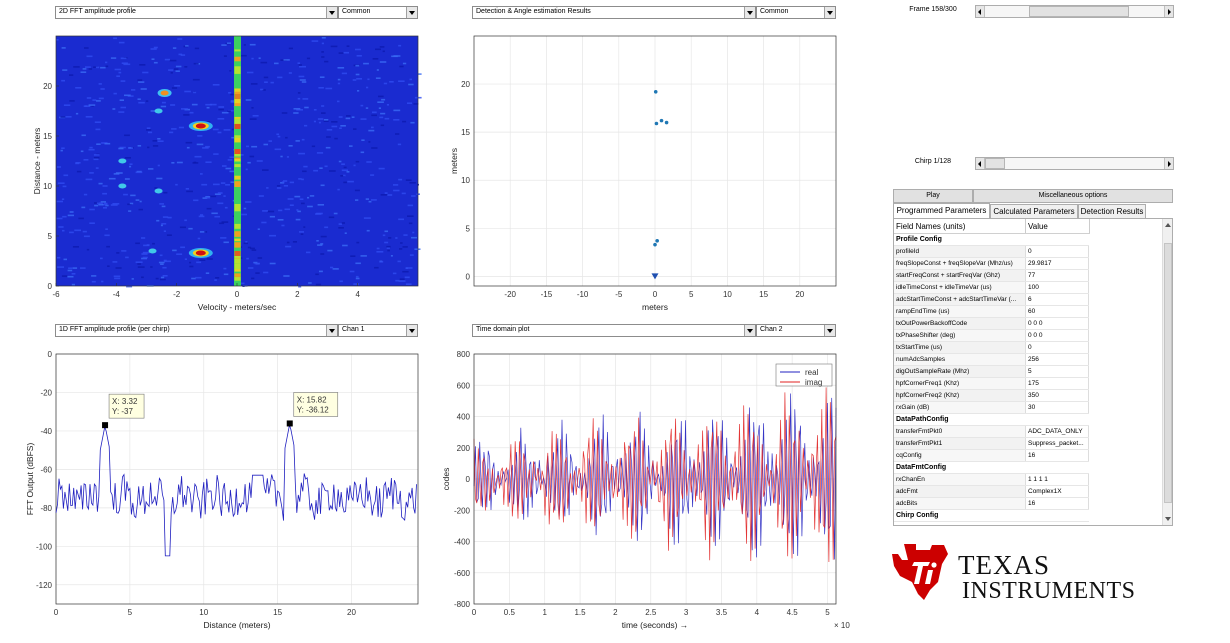 The height and width of the screenshot is (643, 1230). Describe the element at coordinates (991, 431) in the screenshot. I see `table-row: transferFmtPkt0 ADC_DATA_ONLY` at that location.